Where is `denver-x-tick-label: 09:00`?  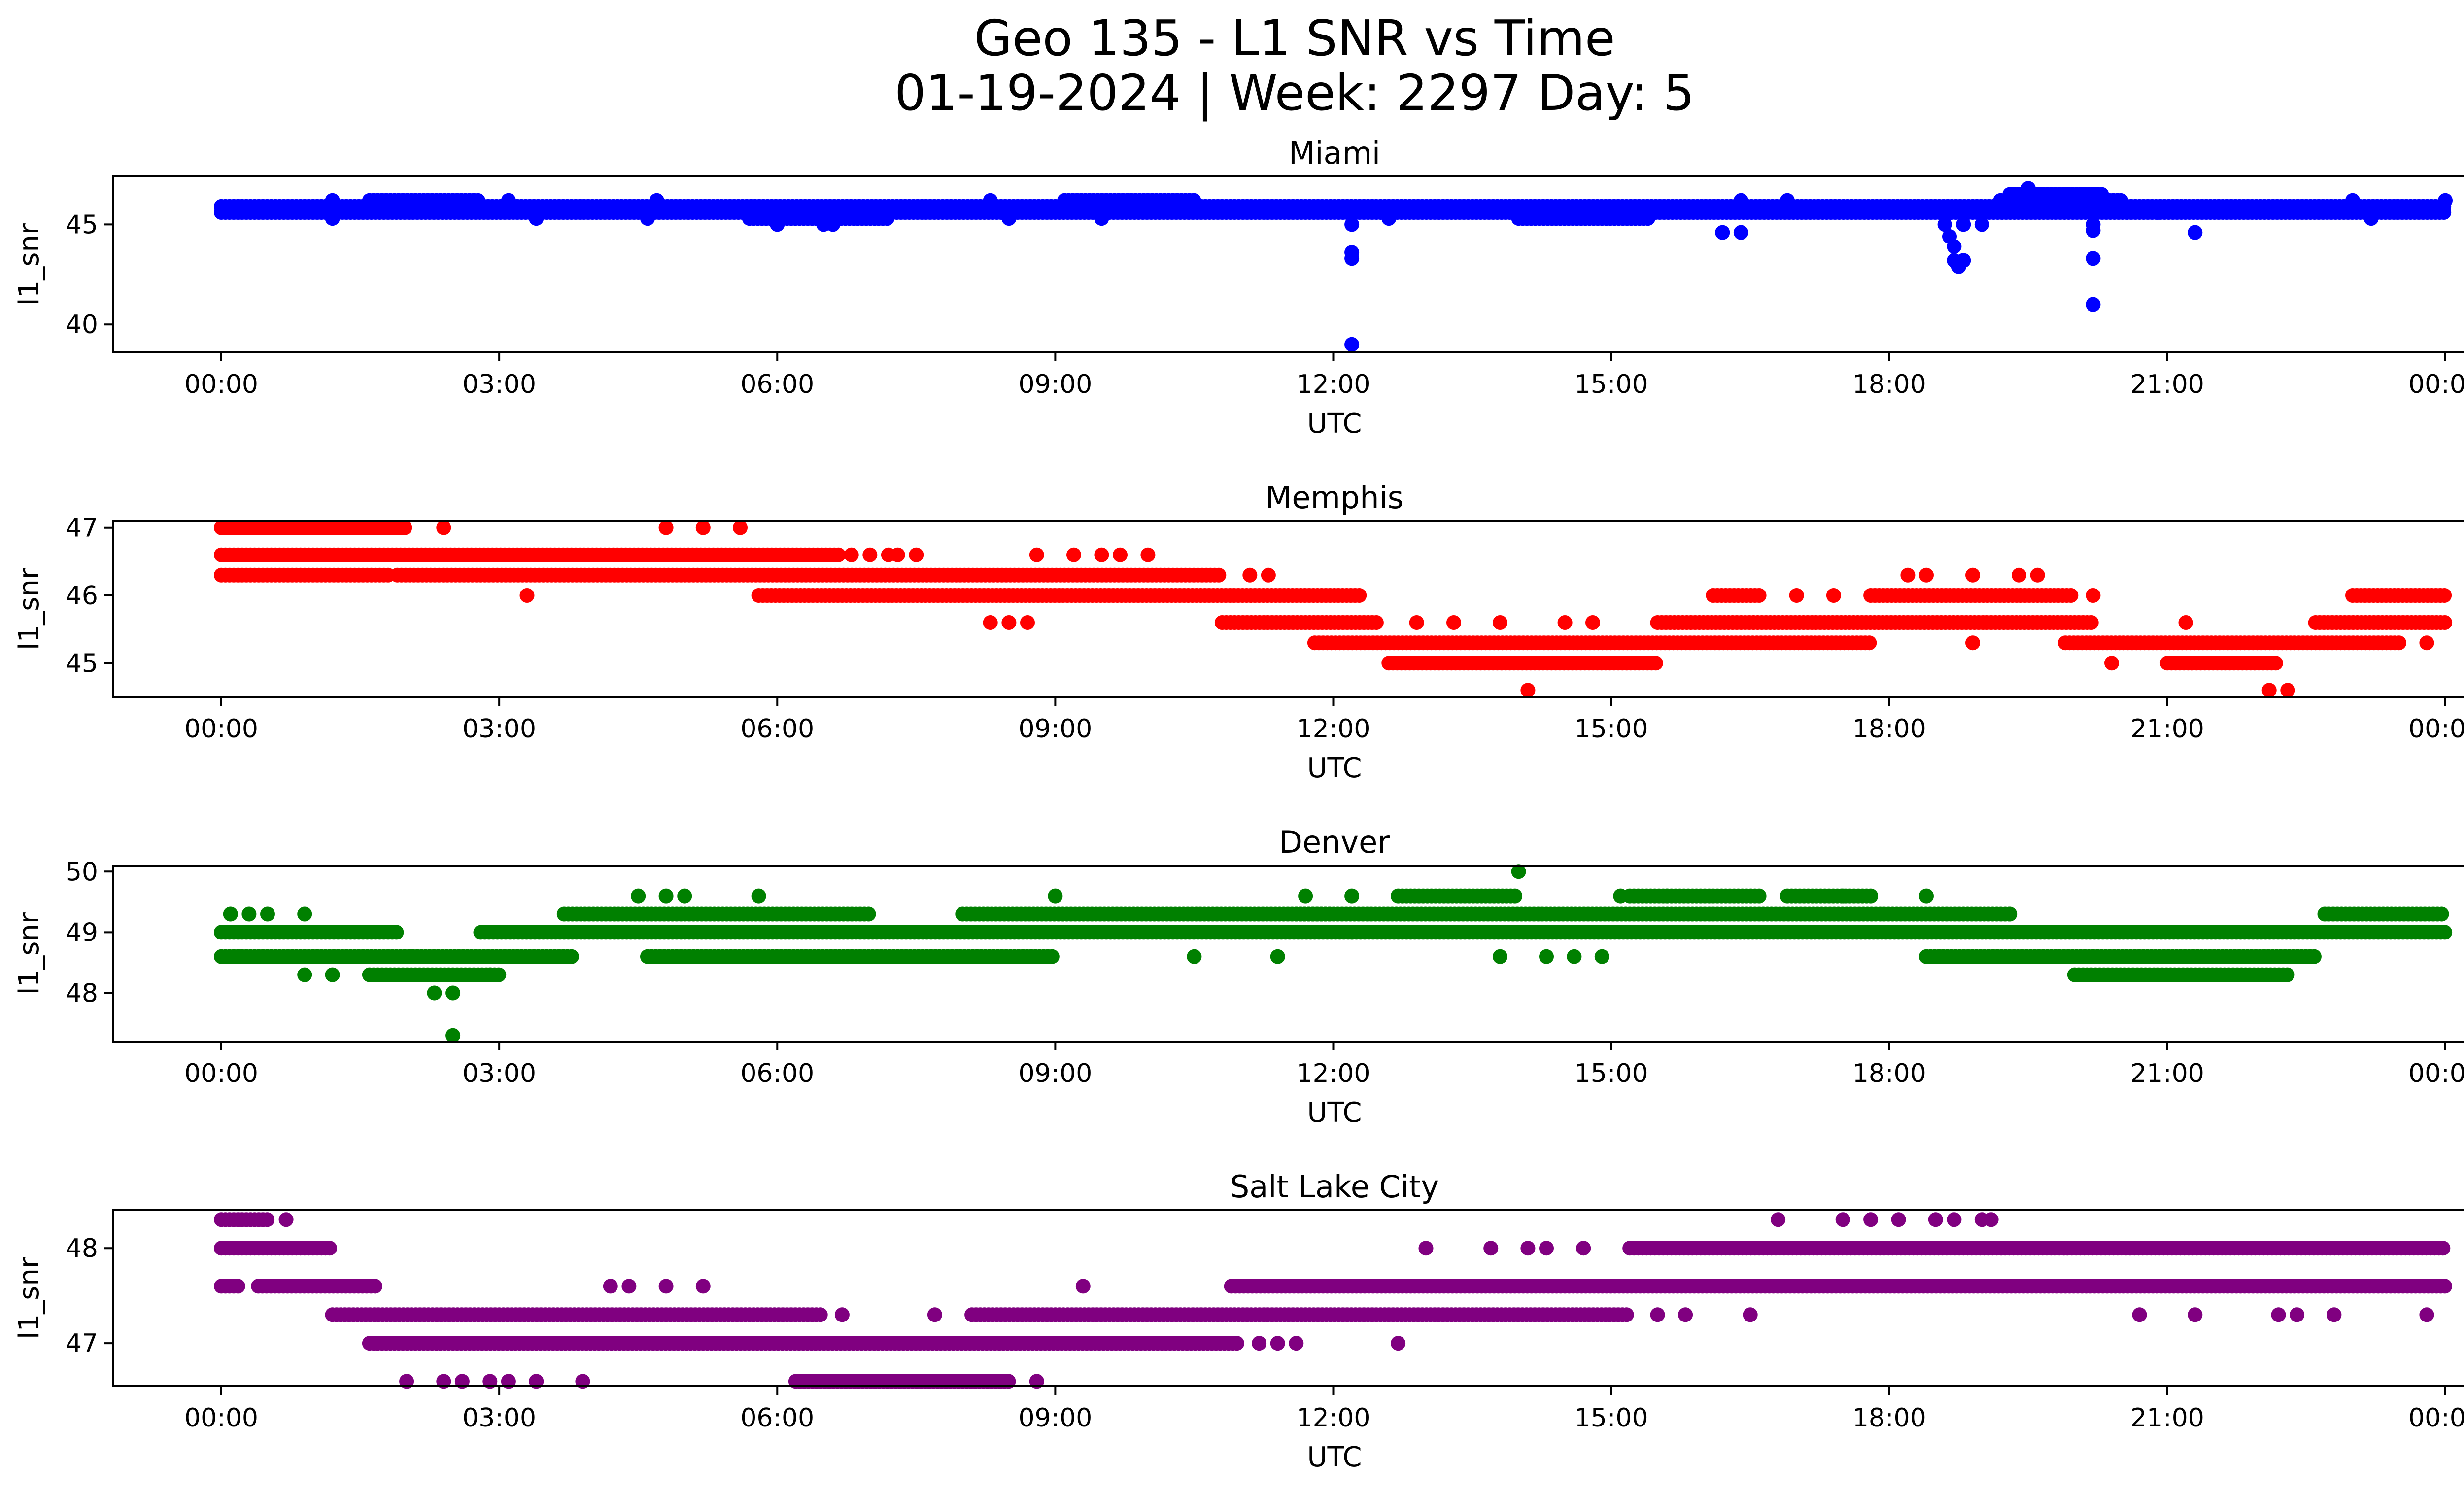 denver-x-tick-label: 09:00 is located at coordinates (1055, 1073).